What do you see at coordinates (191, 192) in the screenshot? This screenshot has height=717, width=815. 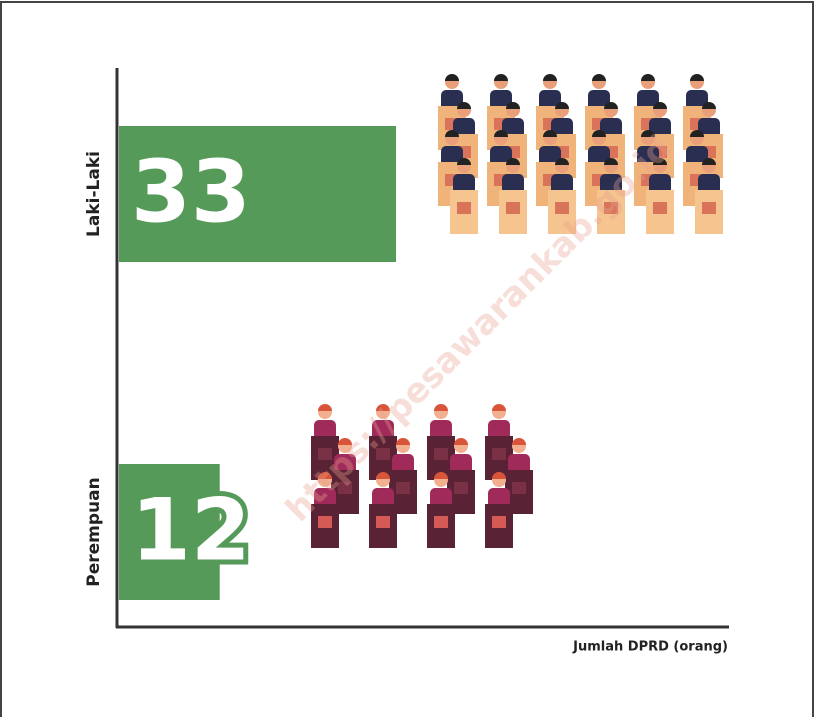 I see `value-label: 33` at bounding box center [191, 192].